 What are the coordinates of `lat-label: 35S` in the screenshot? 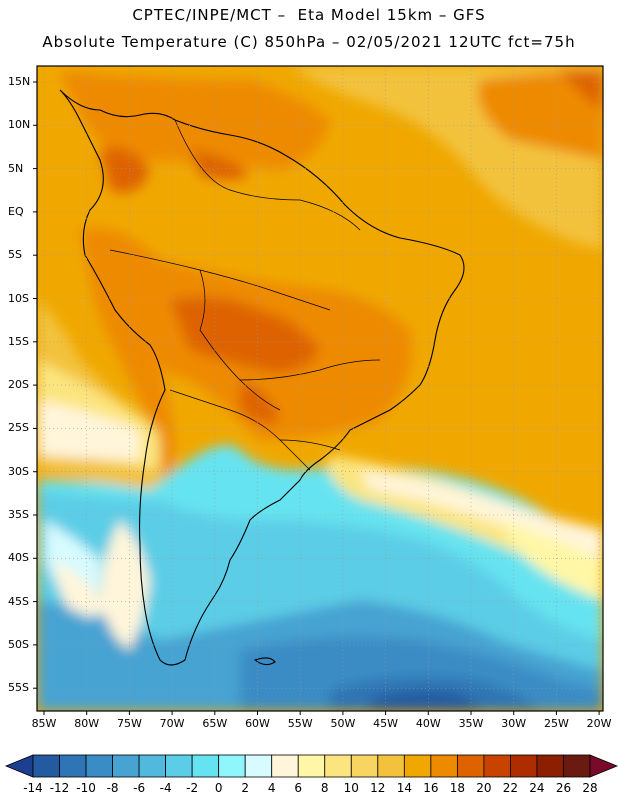 It's located at (18, 514).